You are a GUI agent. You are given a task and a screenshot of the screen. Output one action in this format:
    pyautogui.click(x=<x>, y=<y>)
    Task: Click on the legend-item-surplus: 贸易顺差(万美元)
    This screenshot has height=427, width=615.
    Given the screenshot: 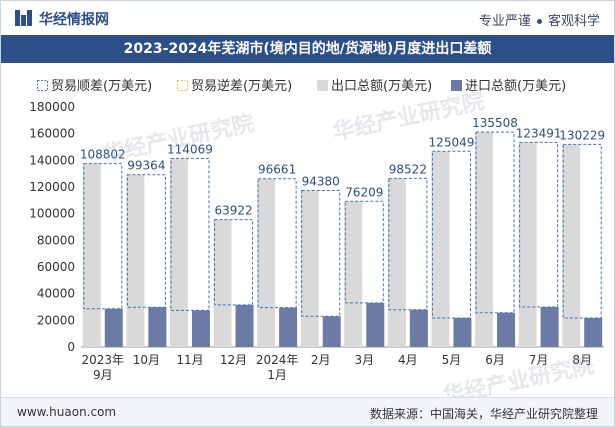 What is the action you would take?
    pyautogui.click(x=94, y=84)
    